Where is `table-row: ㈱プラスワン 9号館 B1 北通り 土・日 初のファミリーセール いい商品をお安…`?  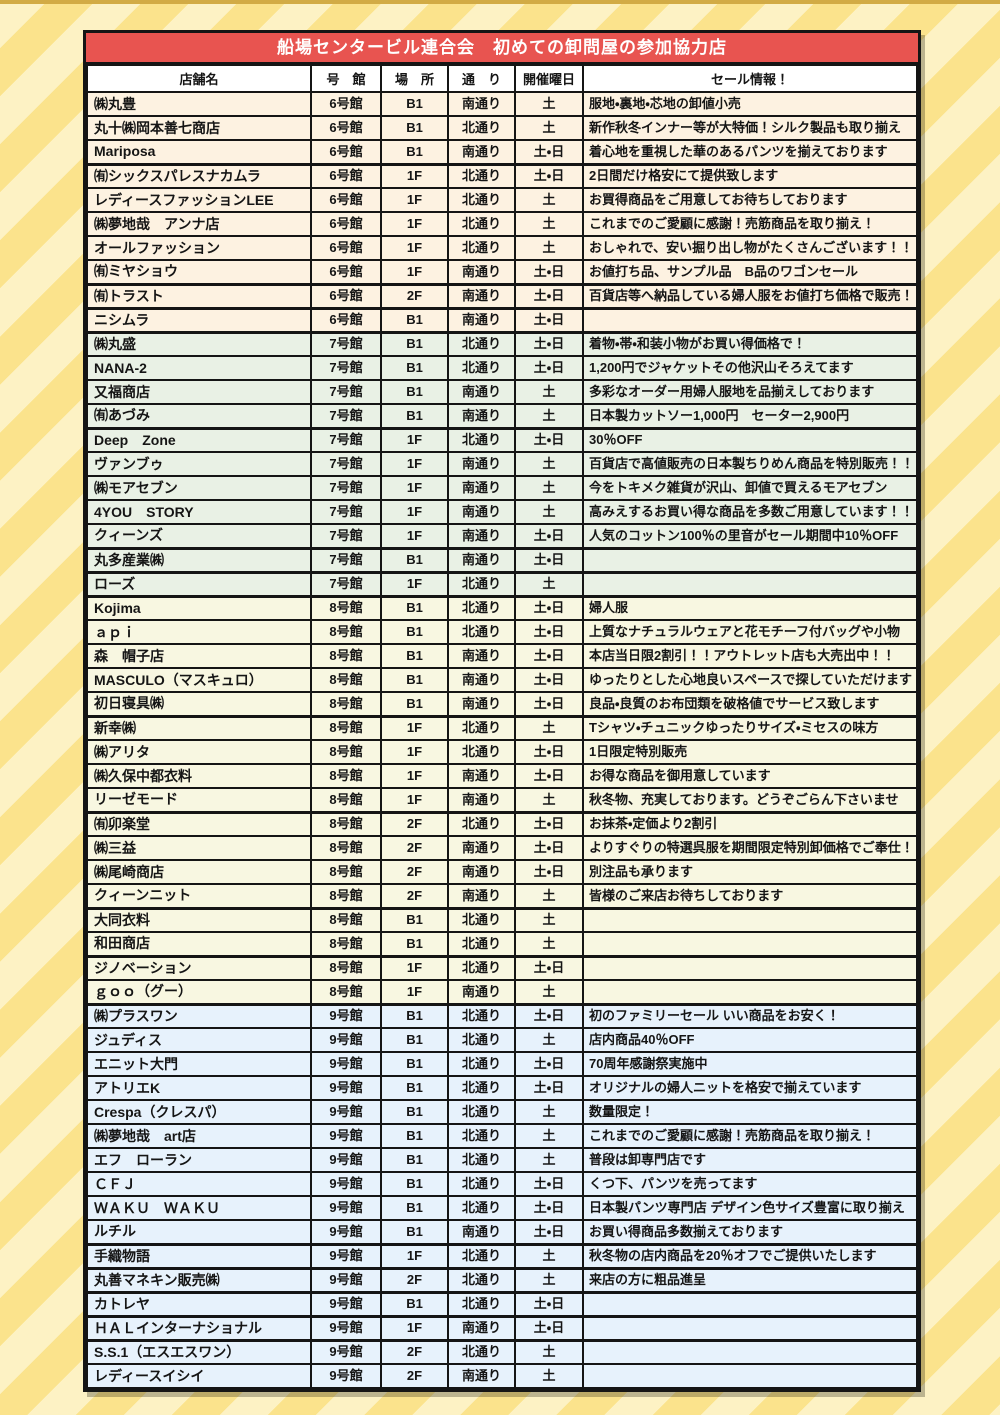 table-row: ㈱プラスワン 9号館 B1 北通り 土・日 初のファミリーセール いい商品をお安… is located at coordinates (502, 1015).